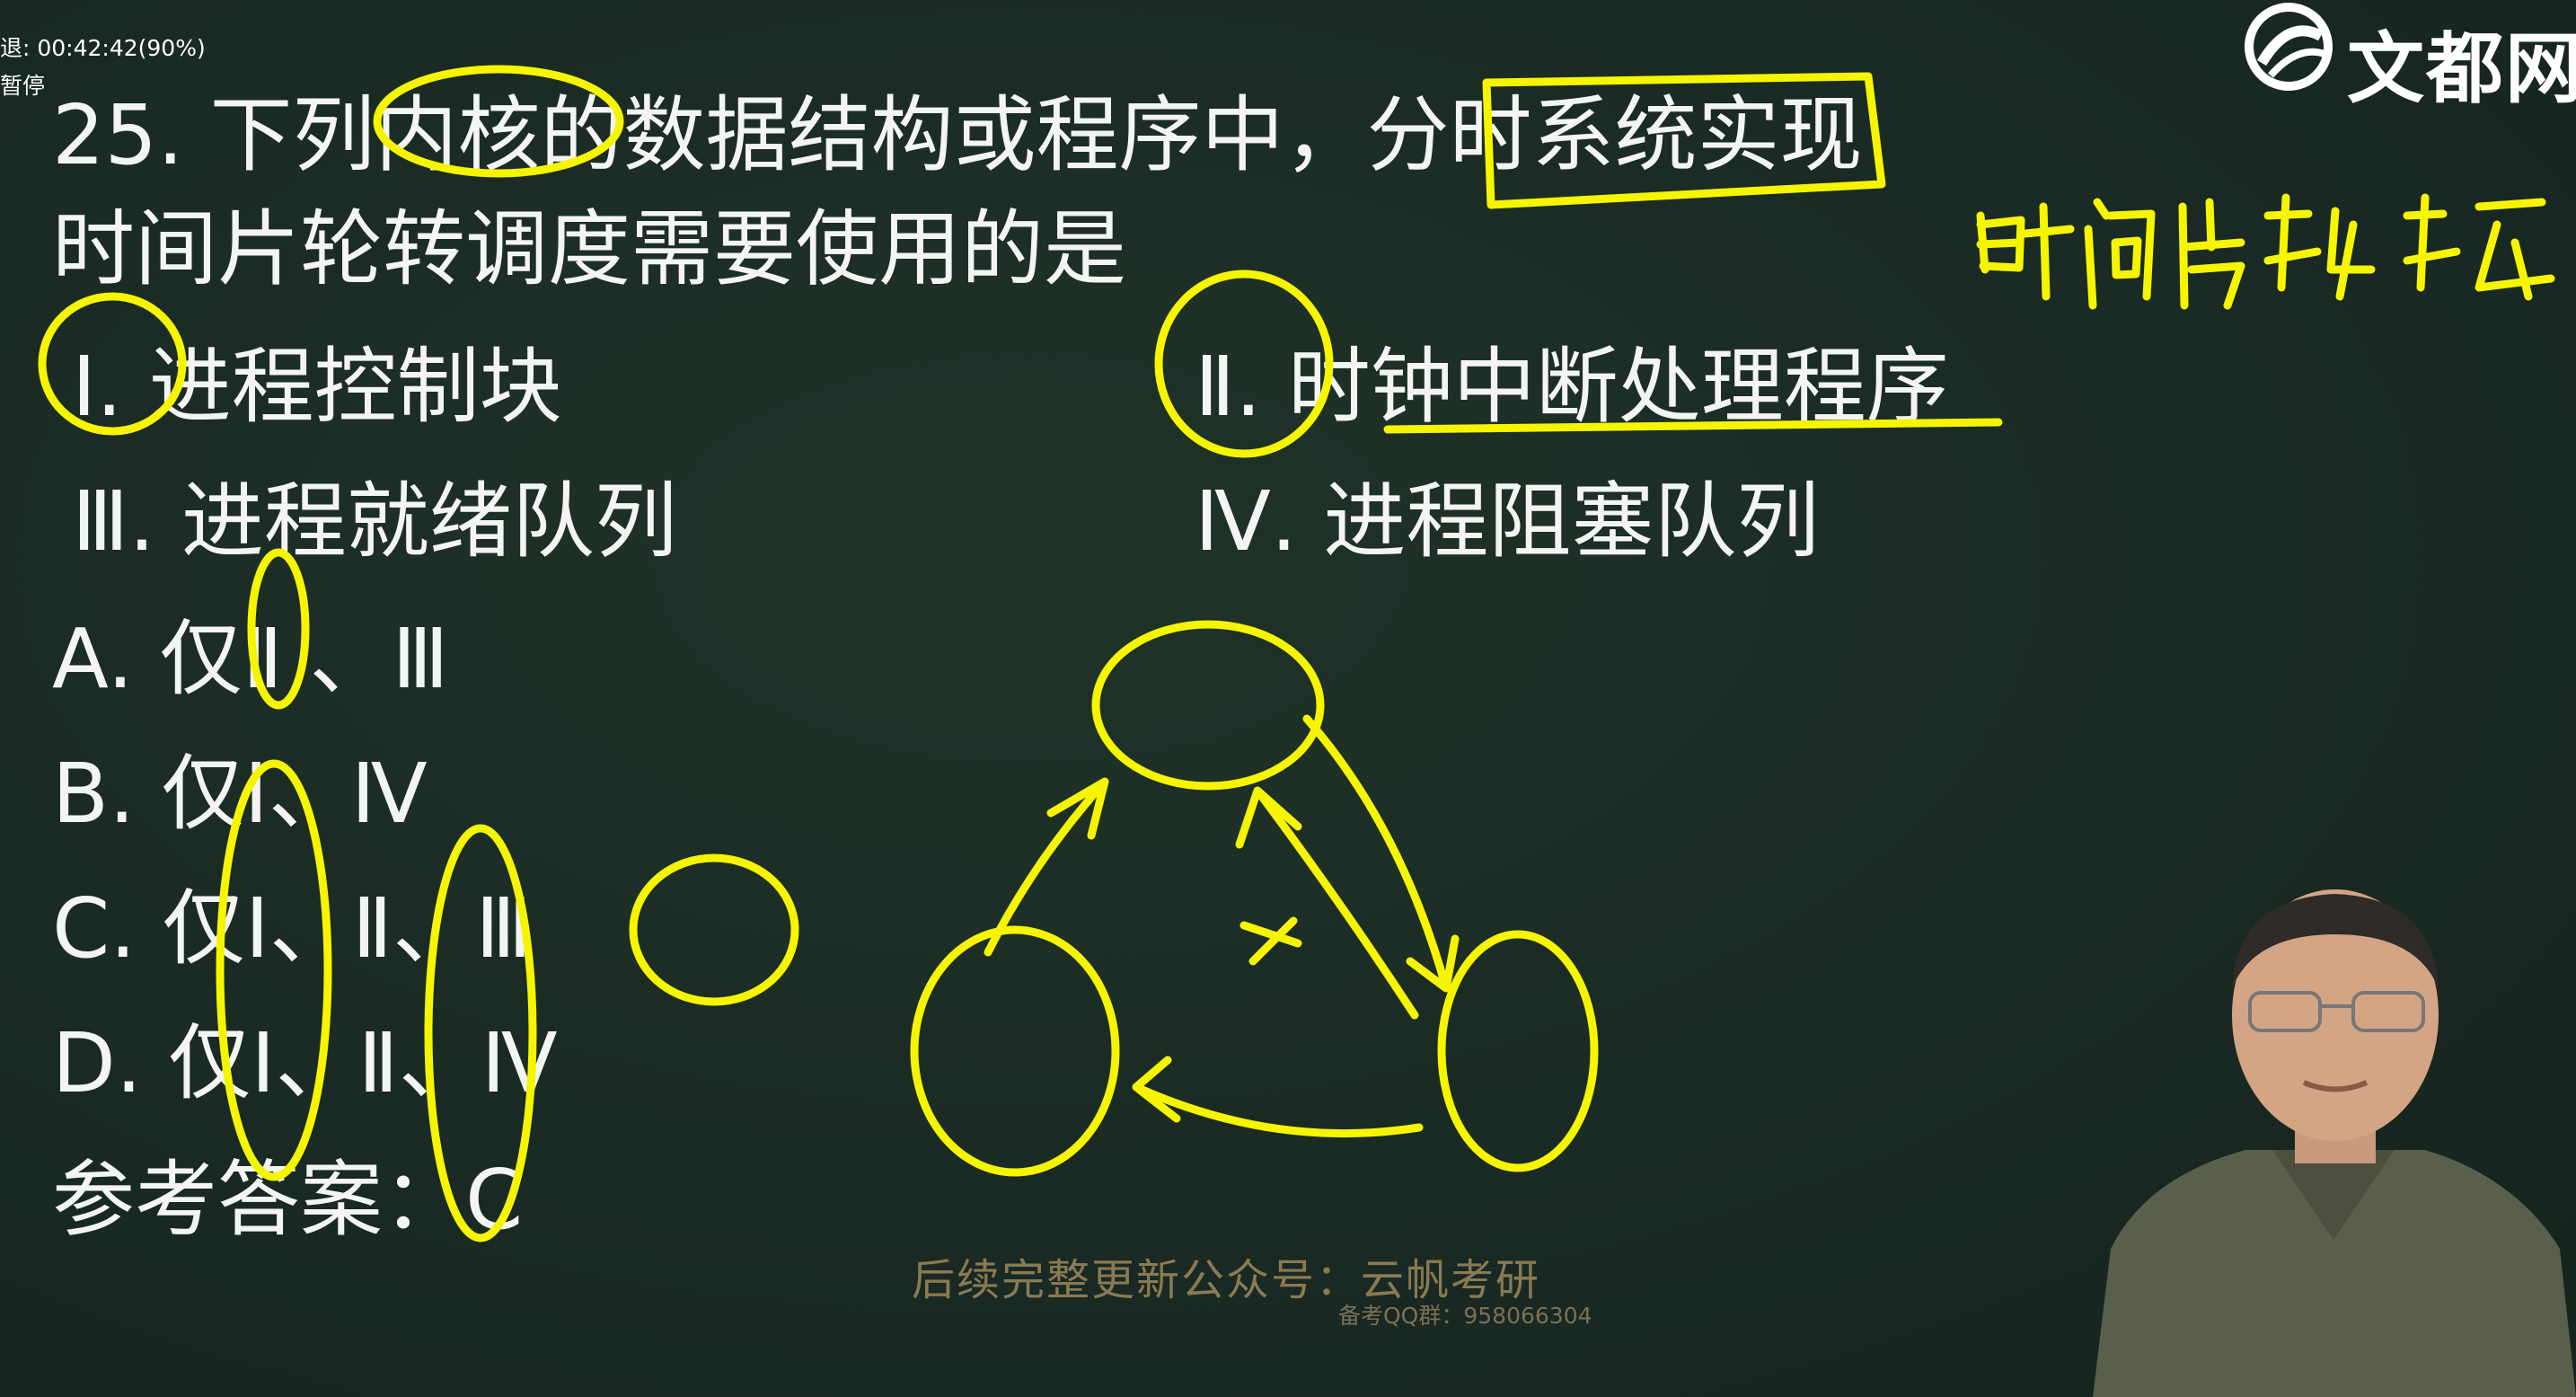 The height and width of the screenshot is (1397, 2576). Describe the element at coordinates (1208, 705) in the screenshot. I see `ink-state-top` at that location.